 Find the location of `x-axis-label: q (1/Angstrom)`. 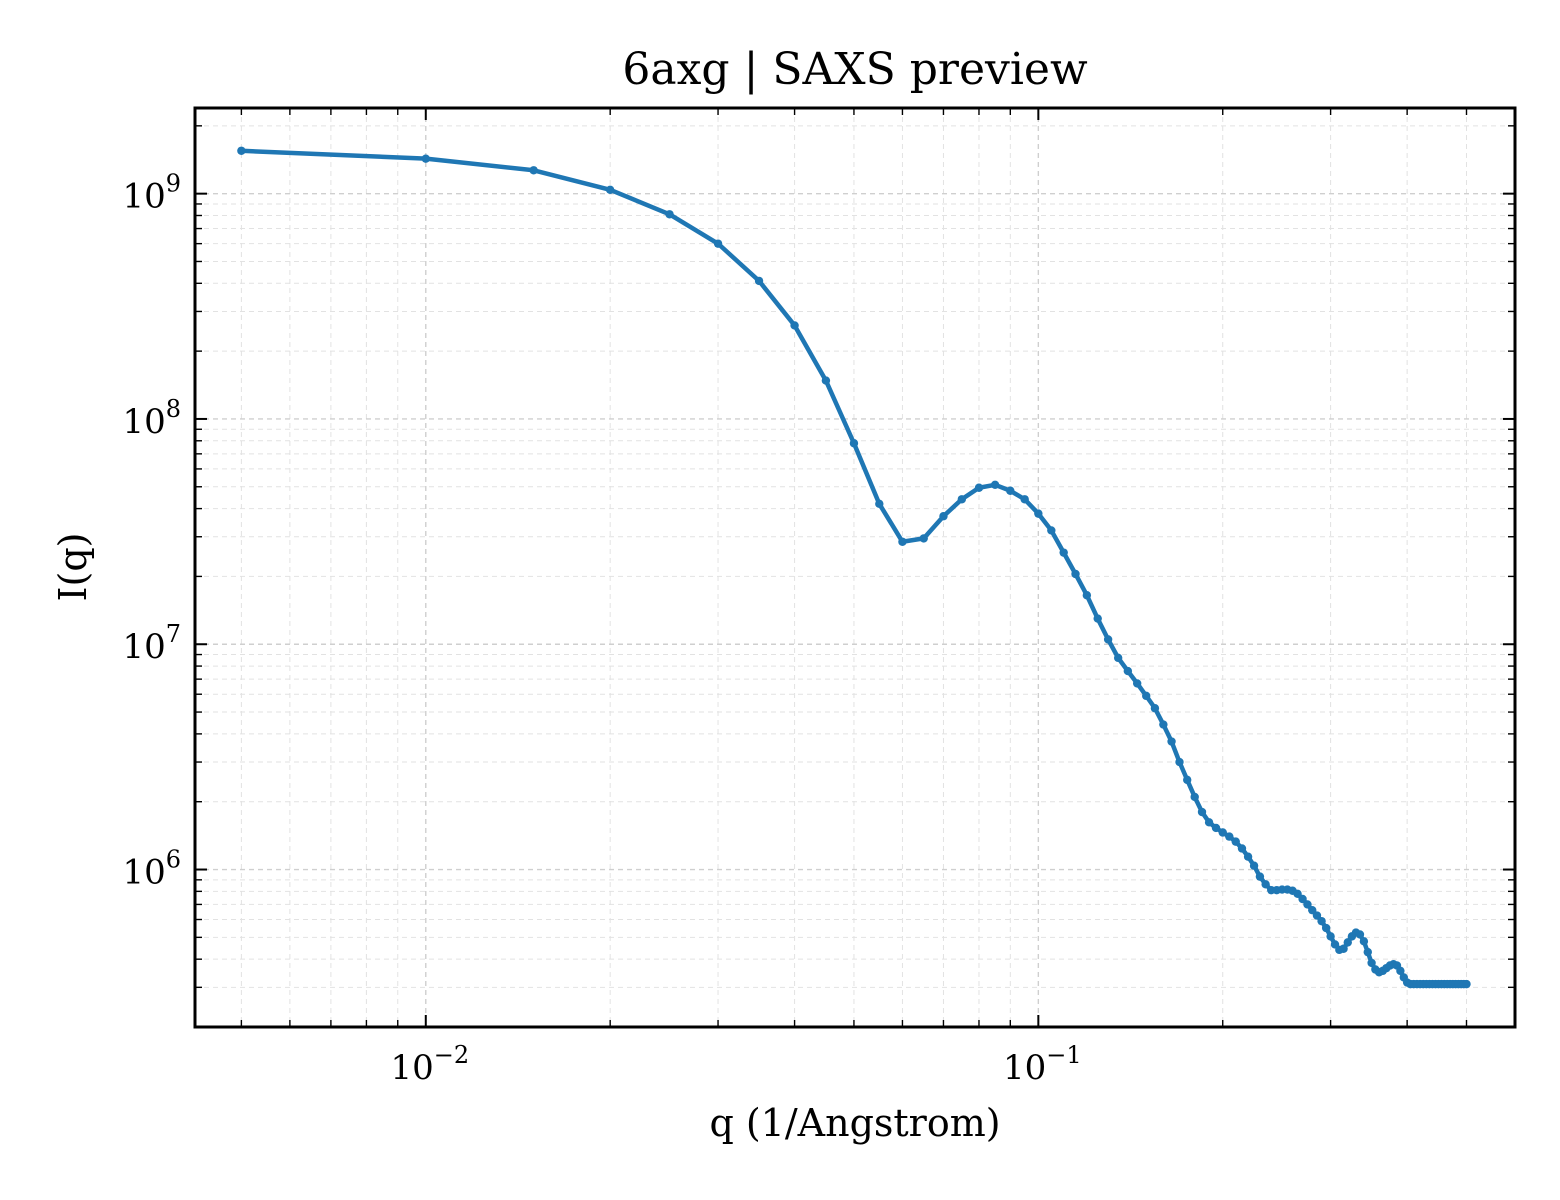

x-axis-label: q (1/Angstrom) is located at coordinates (854, 1123).